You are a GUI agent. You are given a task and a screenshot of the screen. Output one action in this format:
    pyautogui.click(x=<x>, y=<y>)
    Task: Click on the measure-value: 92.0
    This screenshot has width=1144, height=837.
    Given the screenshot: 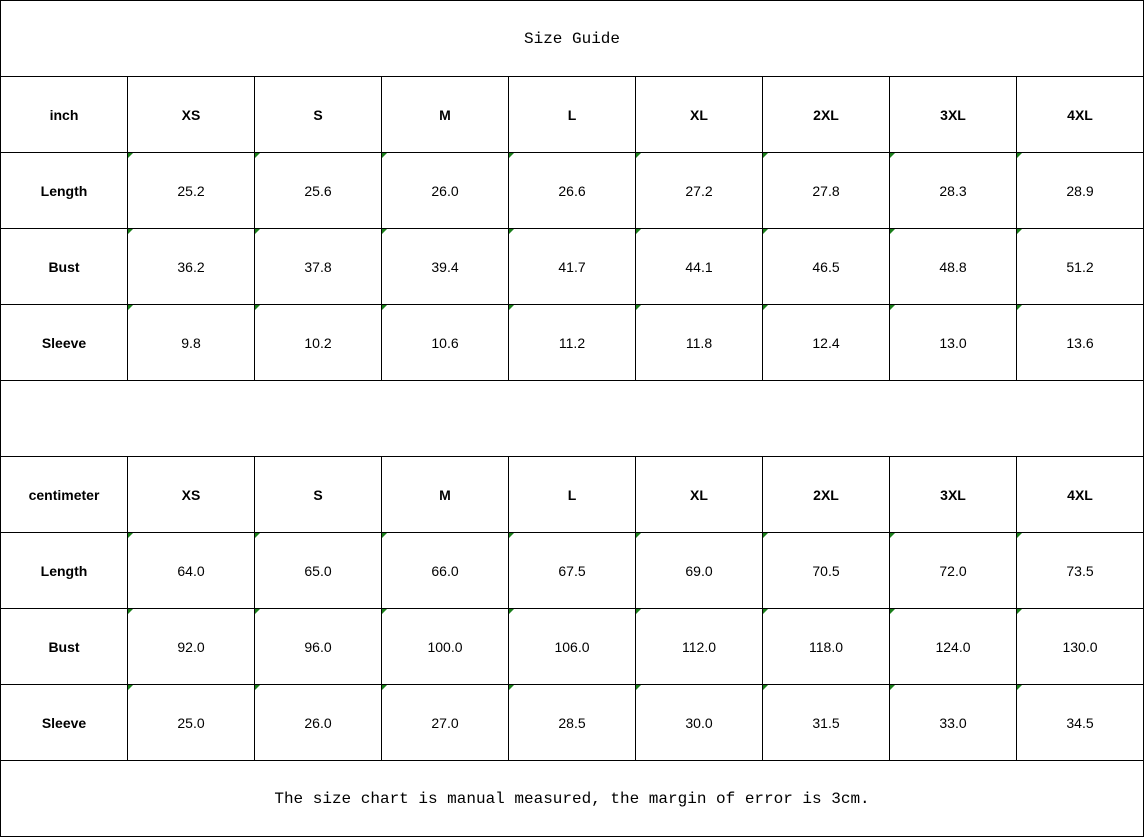 What is the action you would take?
    pyautogui.click(x=191, y=646)
    